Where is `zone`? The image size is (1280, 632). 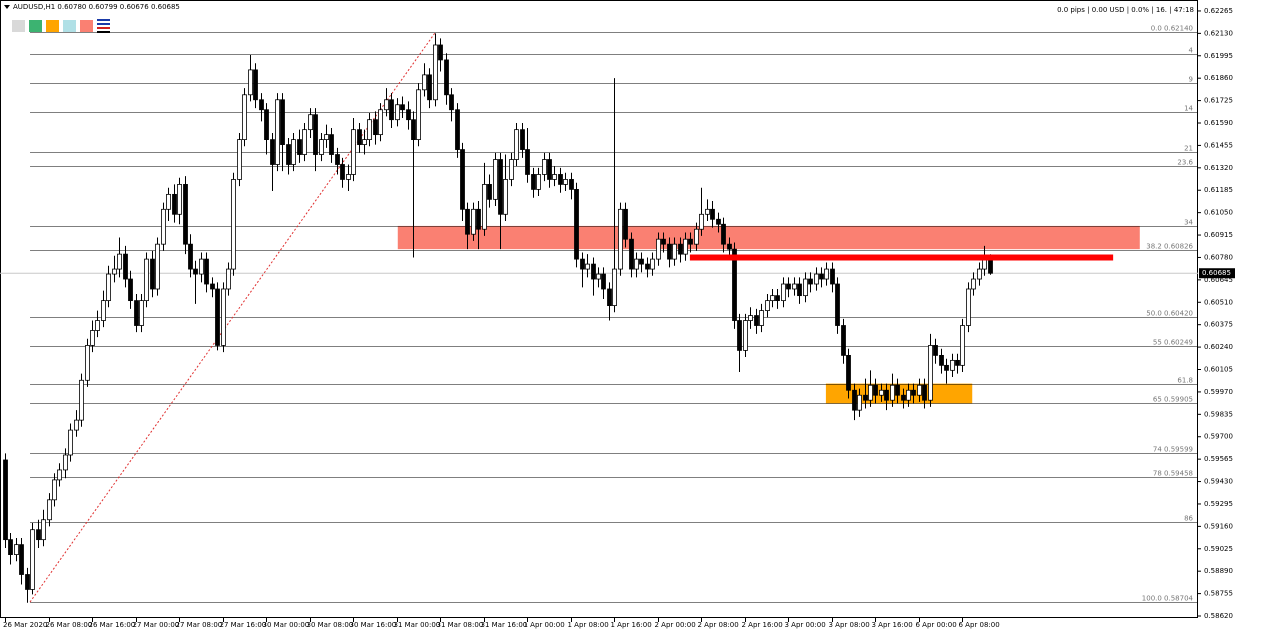
zone is located at coordinates (768, 237).